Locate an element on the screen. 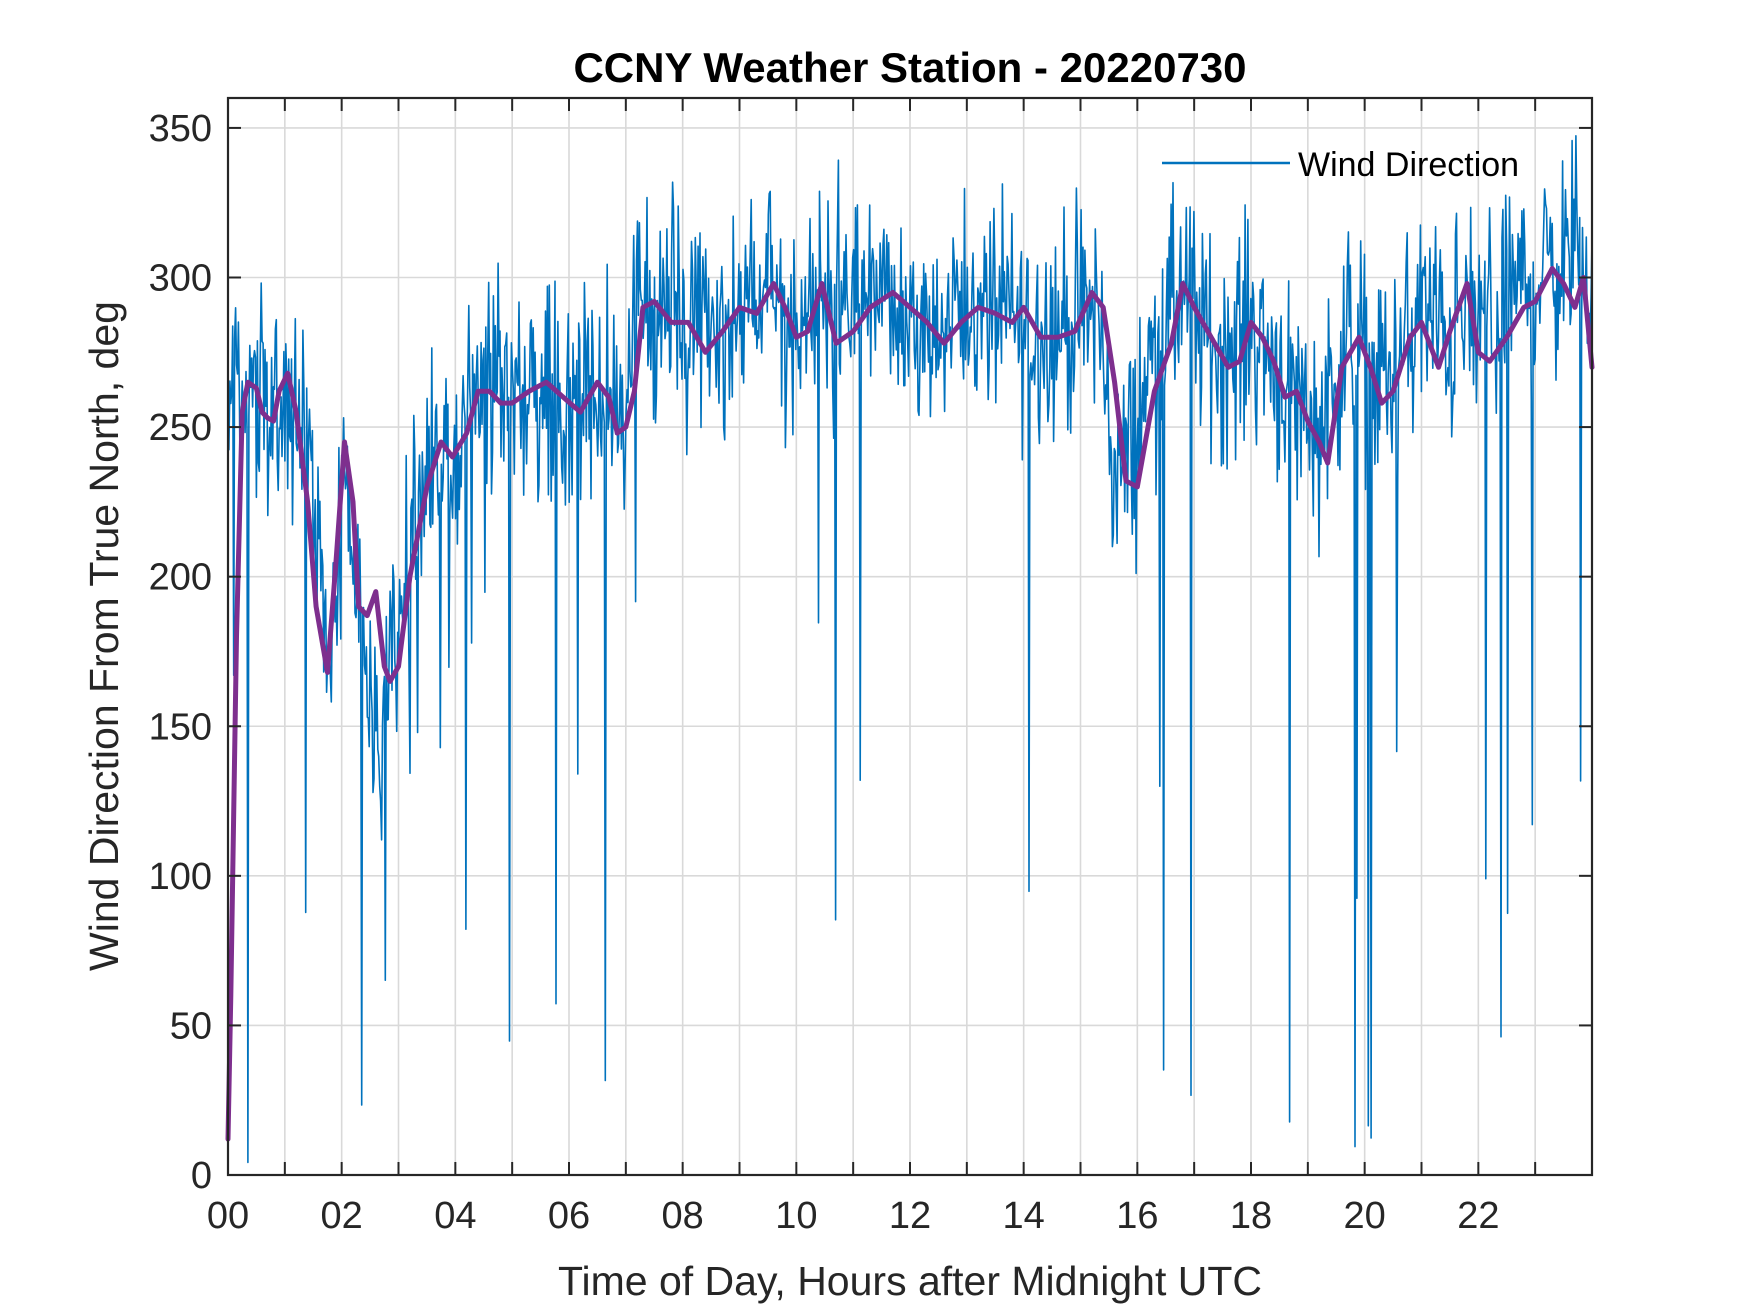 The image size is (1750, 1313). y-tick-label: 200 is located at coordinates (180, 578).